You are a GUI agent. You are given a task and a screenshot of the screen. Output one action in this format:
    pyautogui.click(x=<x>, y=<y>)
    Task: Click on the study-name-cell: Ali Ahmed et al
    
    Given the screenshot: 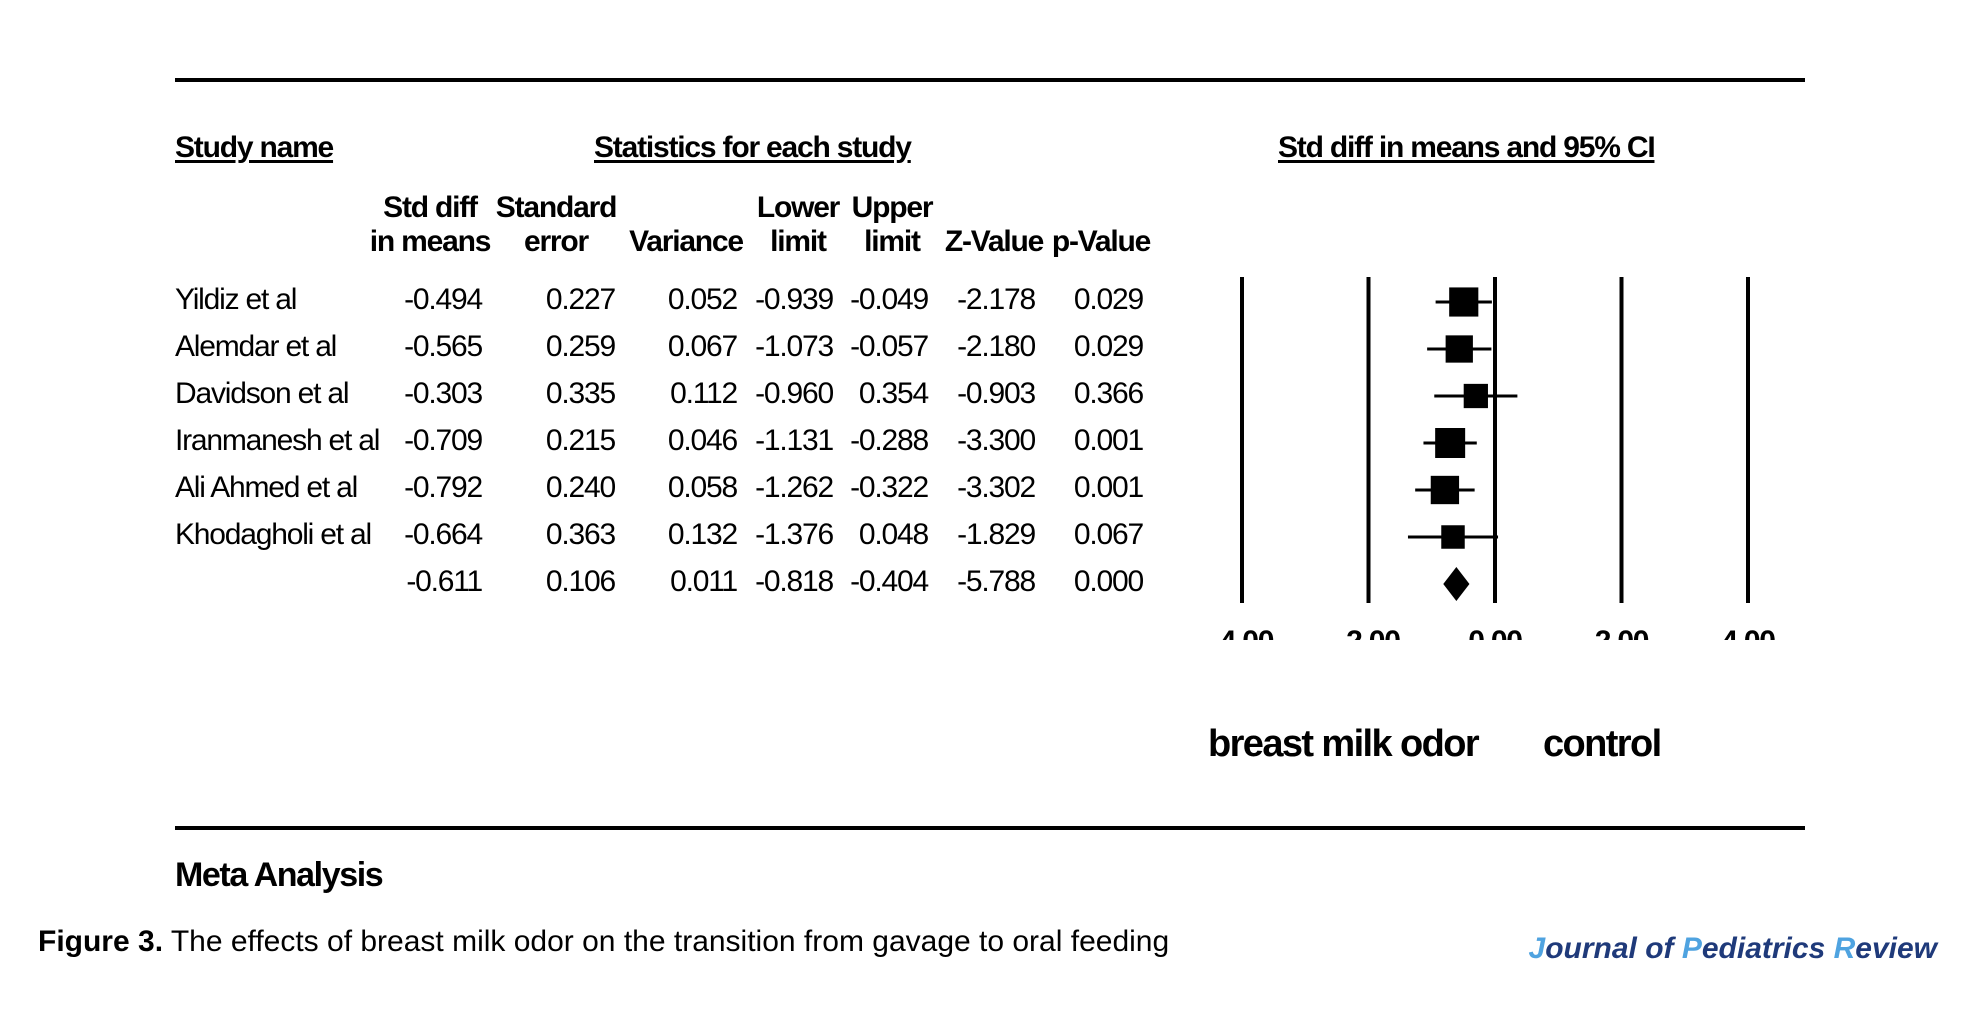 What is the action you would take?
    pyautogui.click(x=266, y=487)
    